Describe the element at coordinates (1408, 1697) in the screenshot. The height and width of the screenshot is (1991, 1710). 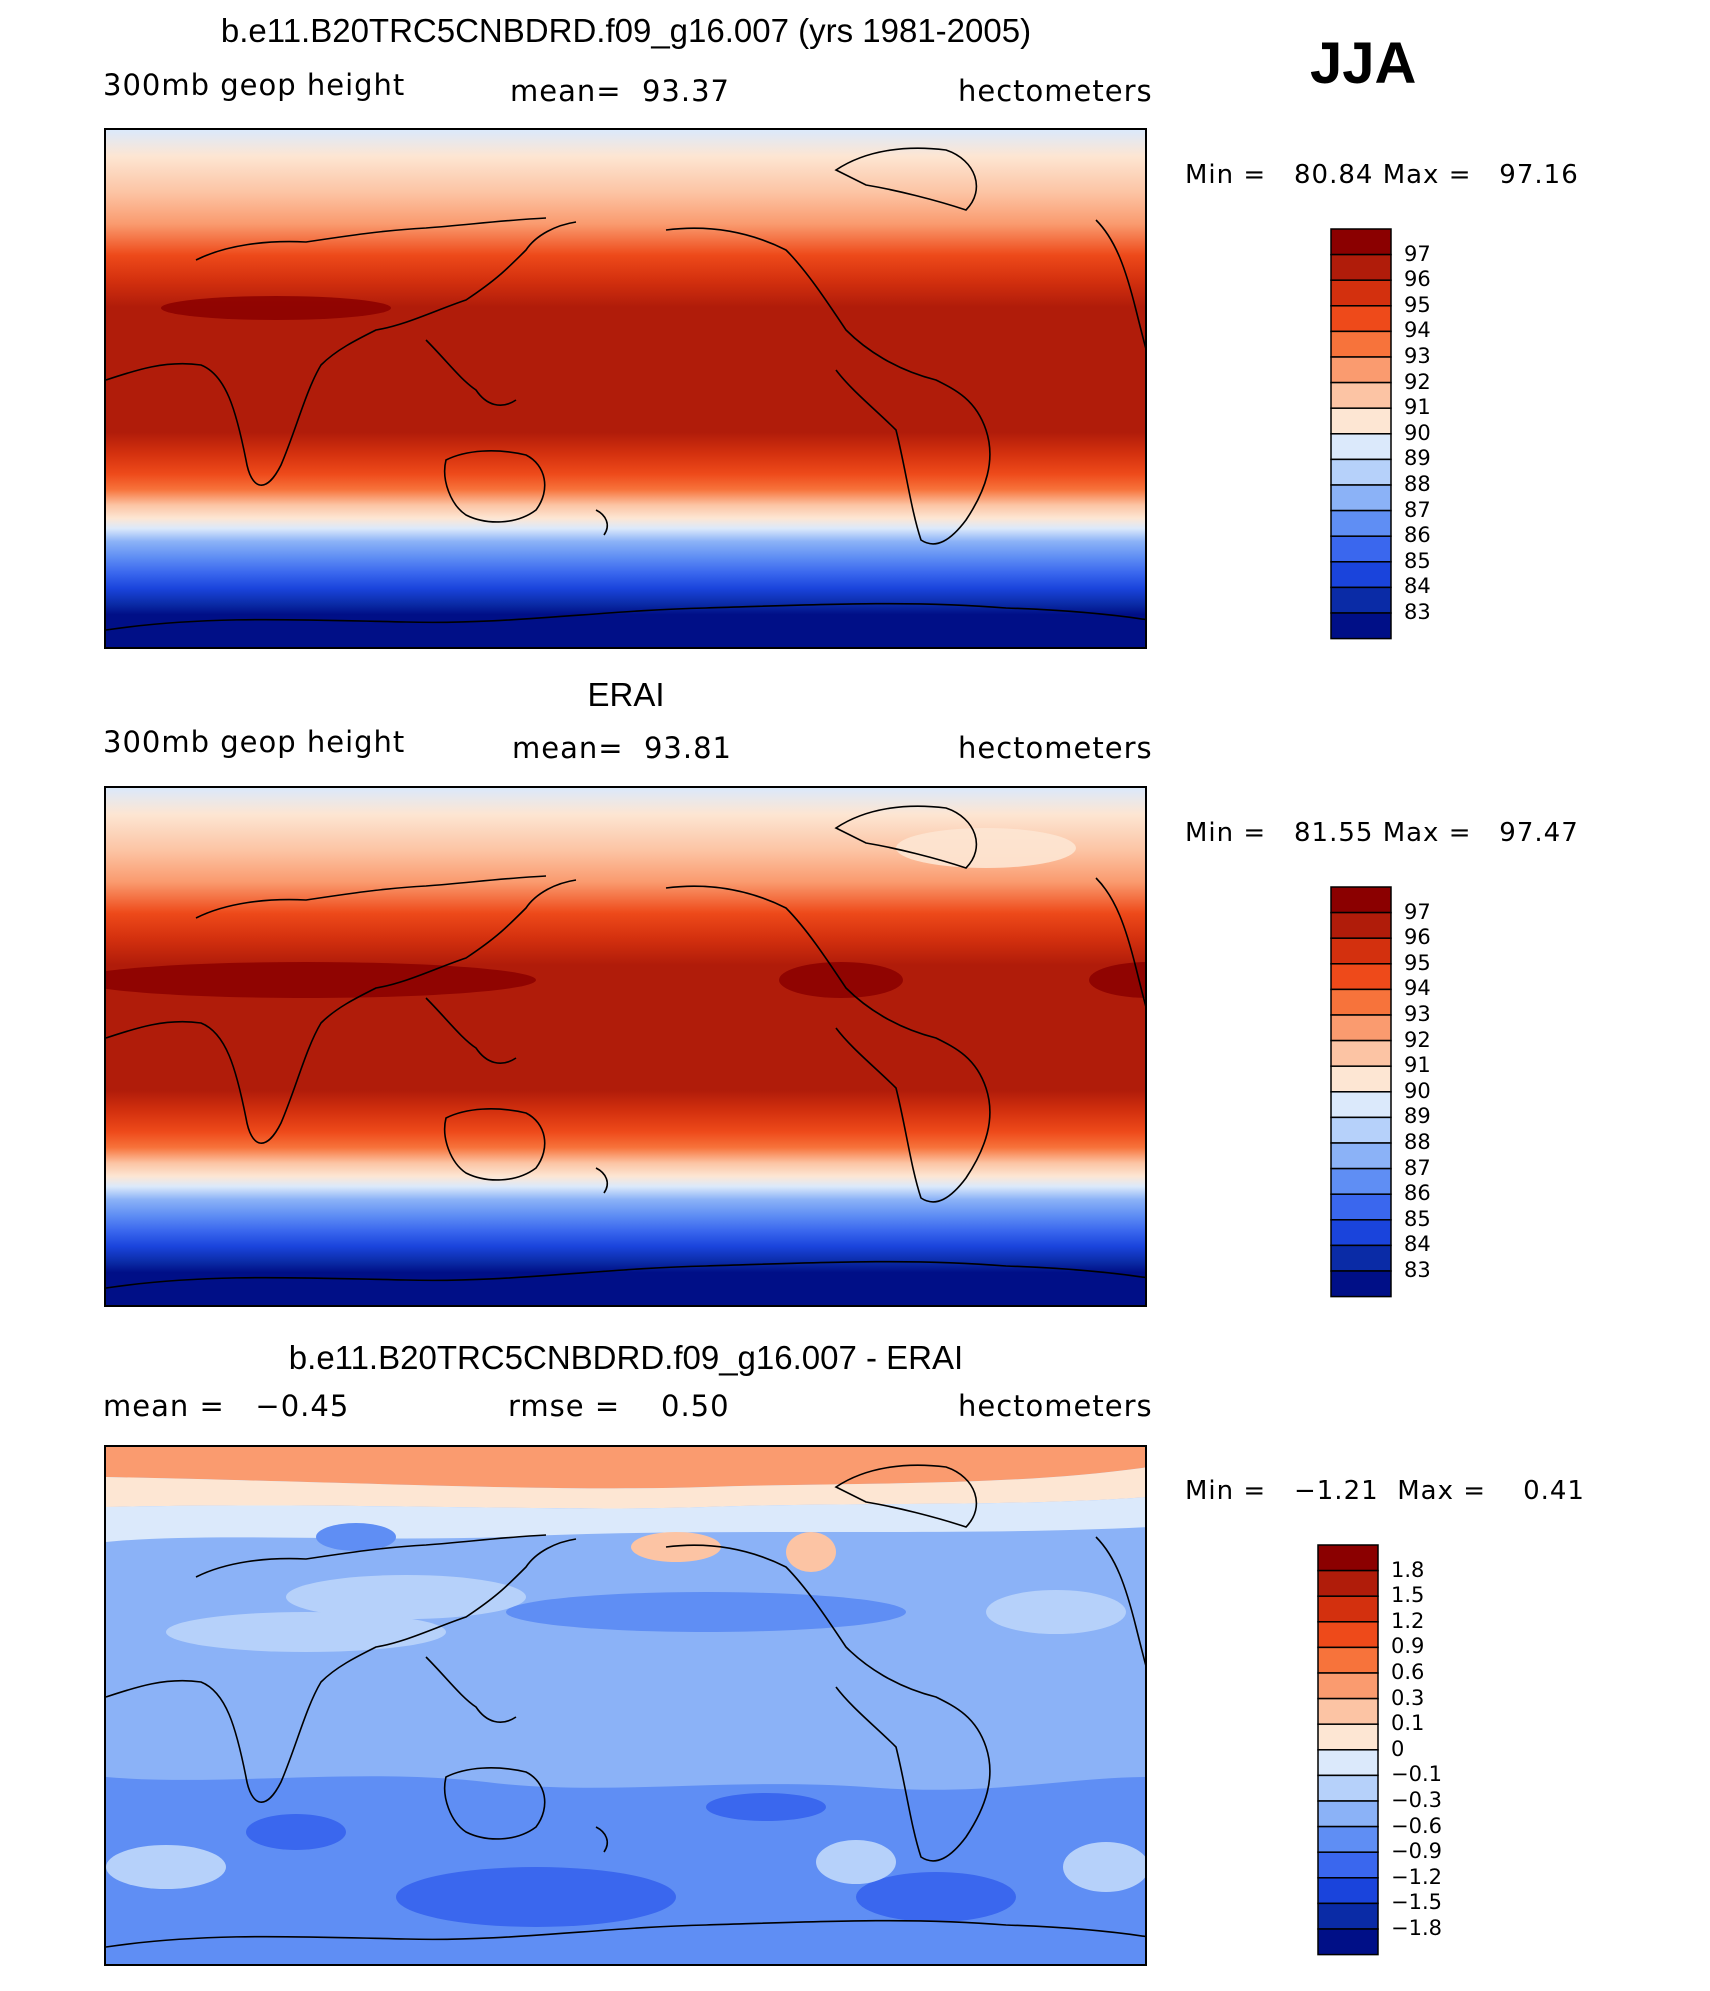
I see `panel3-colorbar-tick-label: 0.3` at that location.